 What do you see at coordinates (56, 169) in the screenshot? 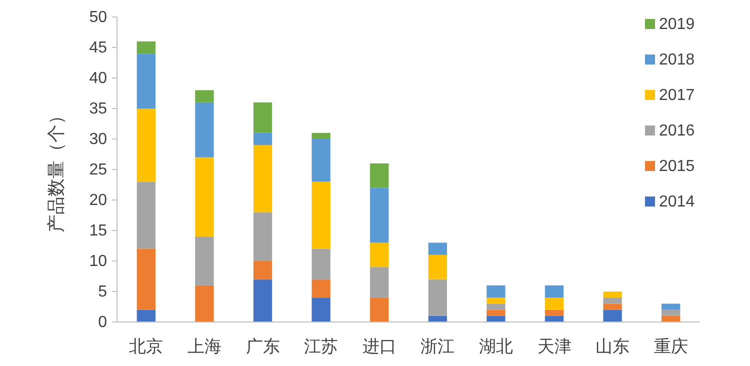
I see `y-axis-title: 产品数量（个）` at bounding box center [56, 169].